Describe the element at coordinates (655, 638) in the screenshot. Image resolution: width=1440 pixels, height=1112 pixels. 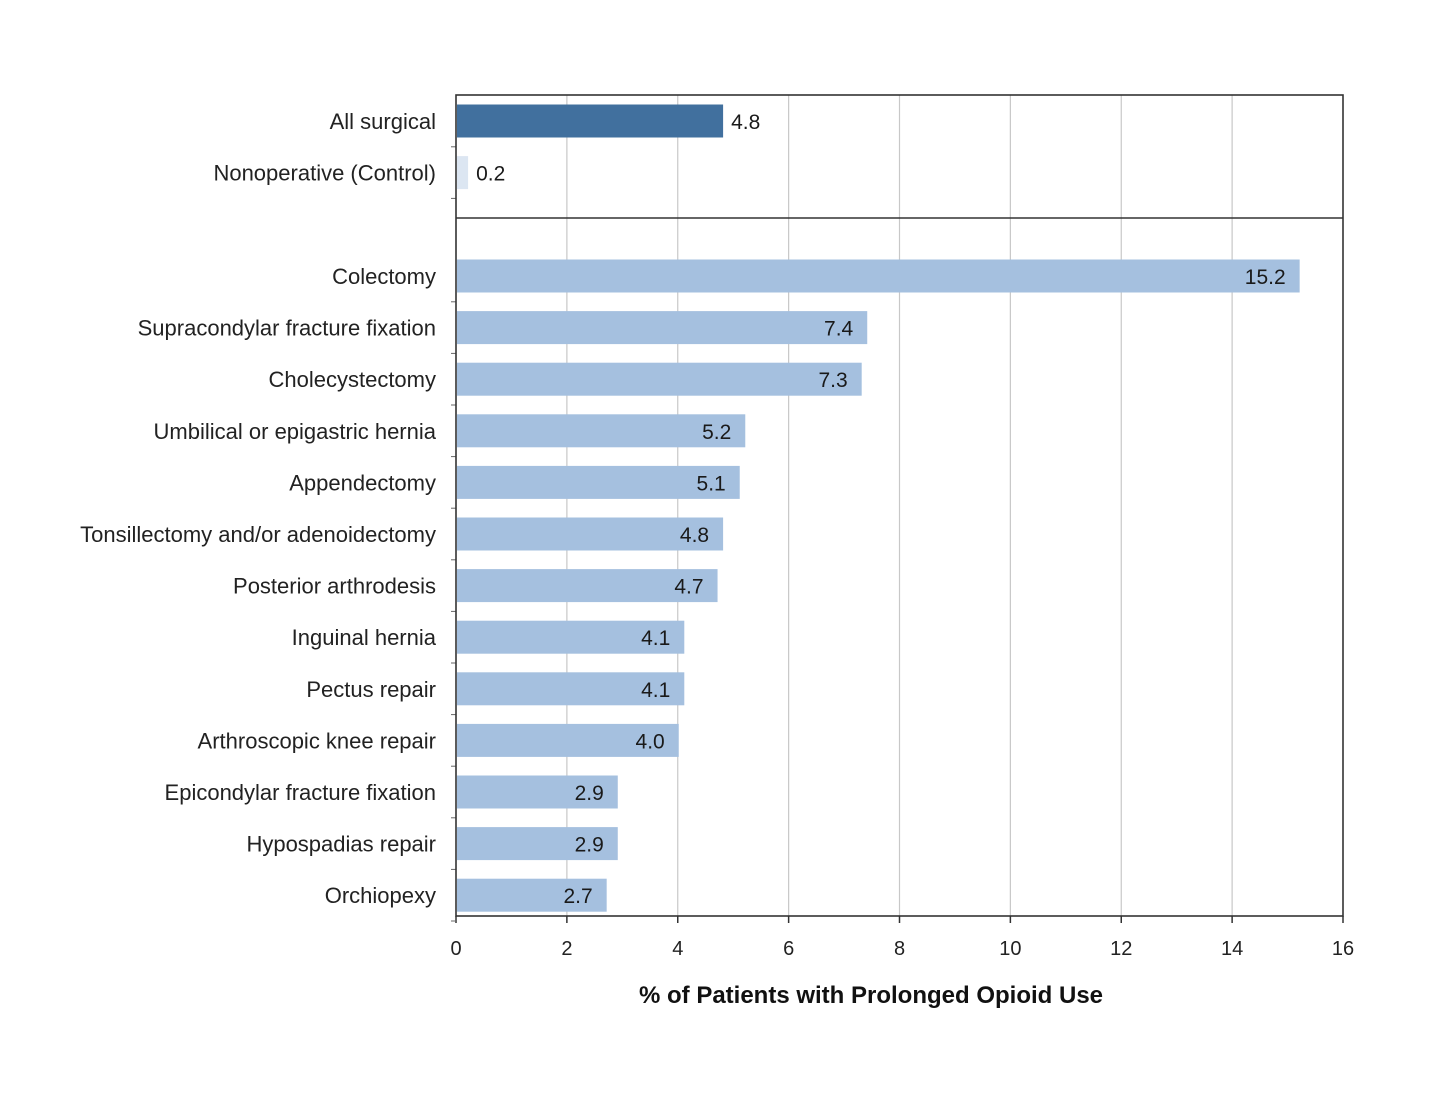
I see `value-label-inguinal-hernia: 4.1` at that location.